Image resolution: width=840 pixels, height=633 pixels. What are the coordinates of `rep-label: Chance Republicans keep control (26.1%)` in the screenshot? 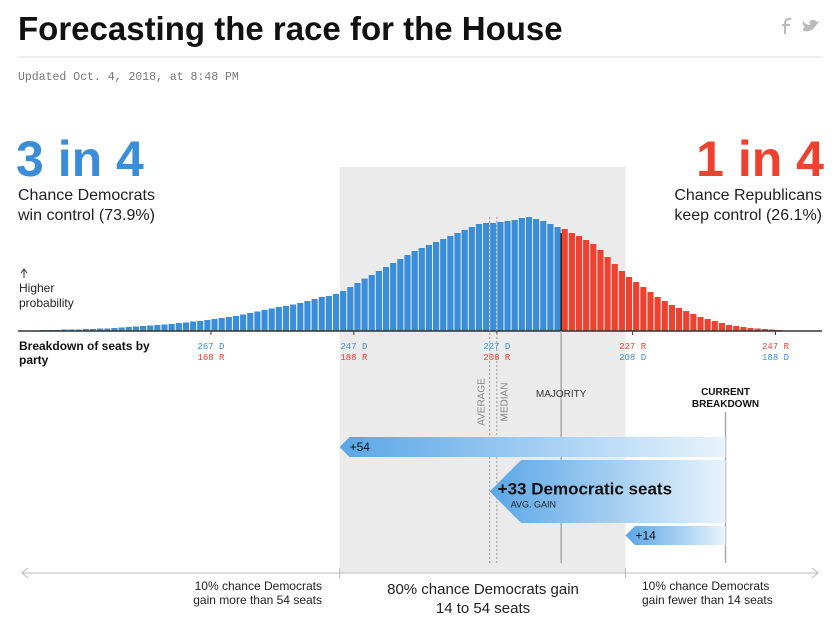 It's located at (748, 205).